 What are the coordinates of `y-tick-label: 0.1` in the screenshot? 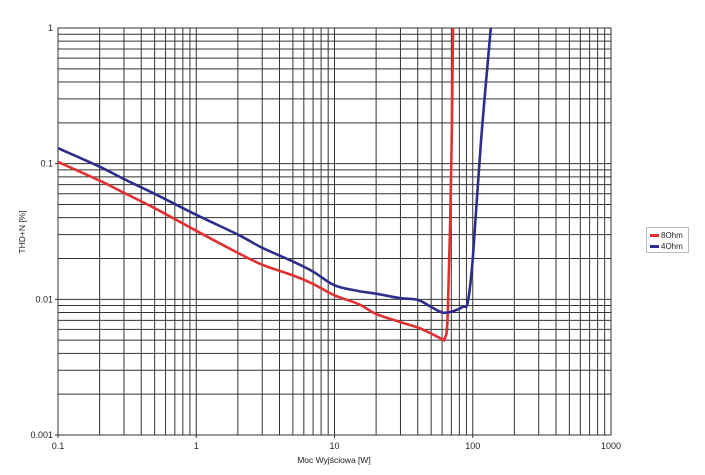 It's located at (46, 164).